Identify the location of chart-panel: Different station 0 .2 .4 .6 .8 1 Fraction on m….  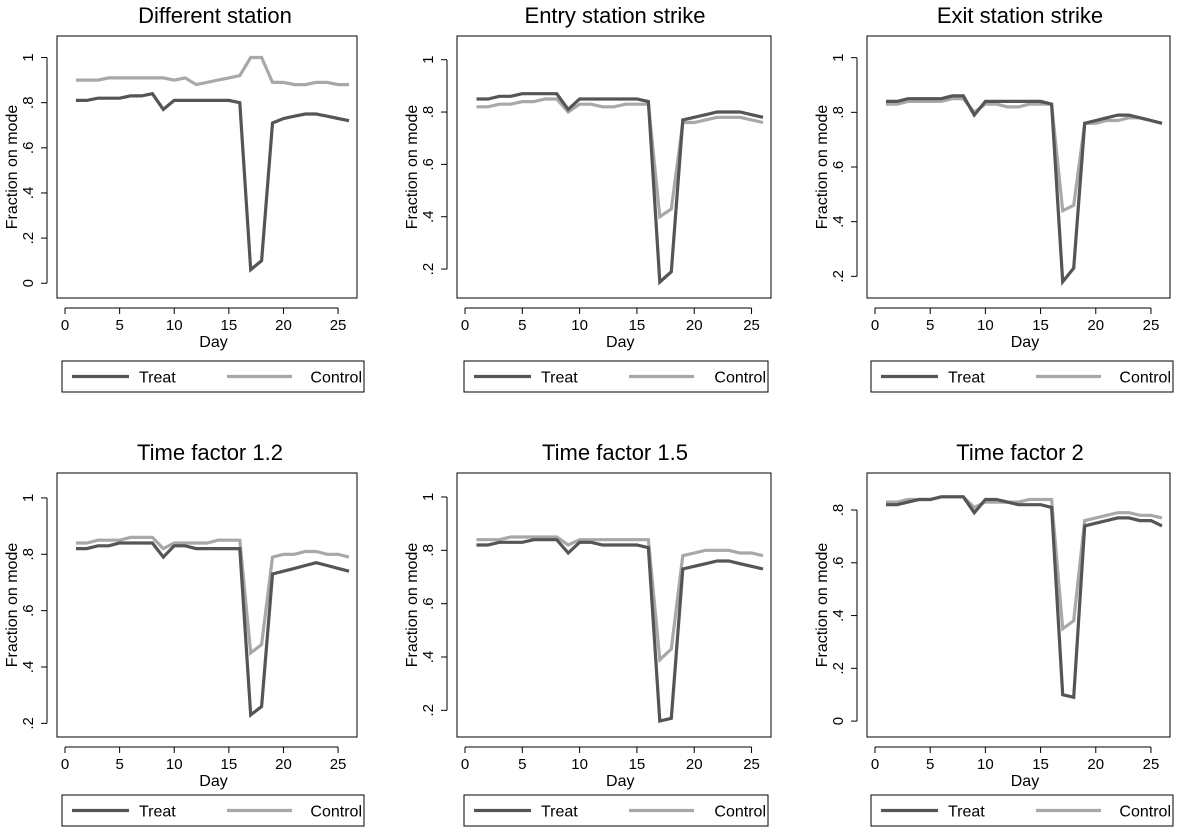
(184, 198).